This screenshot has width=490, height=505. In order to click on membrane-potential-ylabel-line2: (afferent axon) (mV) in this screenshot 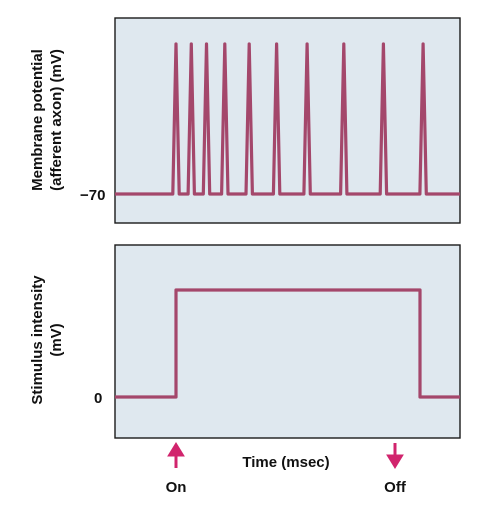, I will do `click(56, 120)`.